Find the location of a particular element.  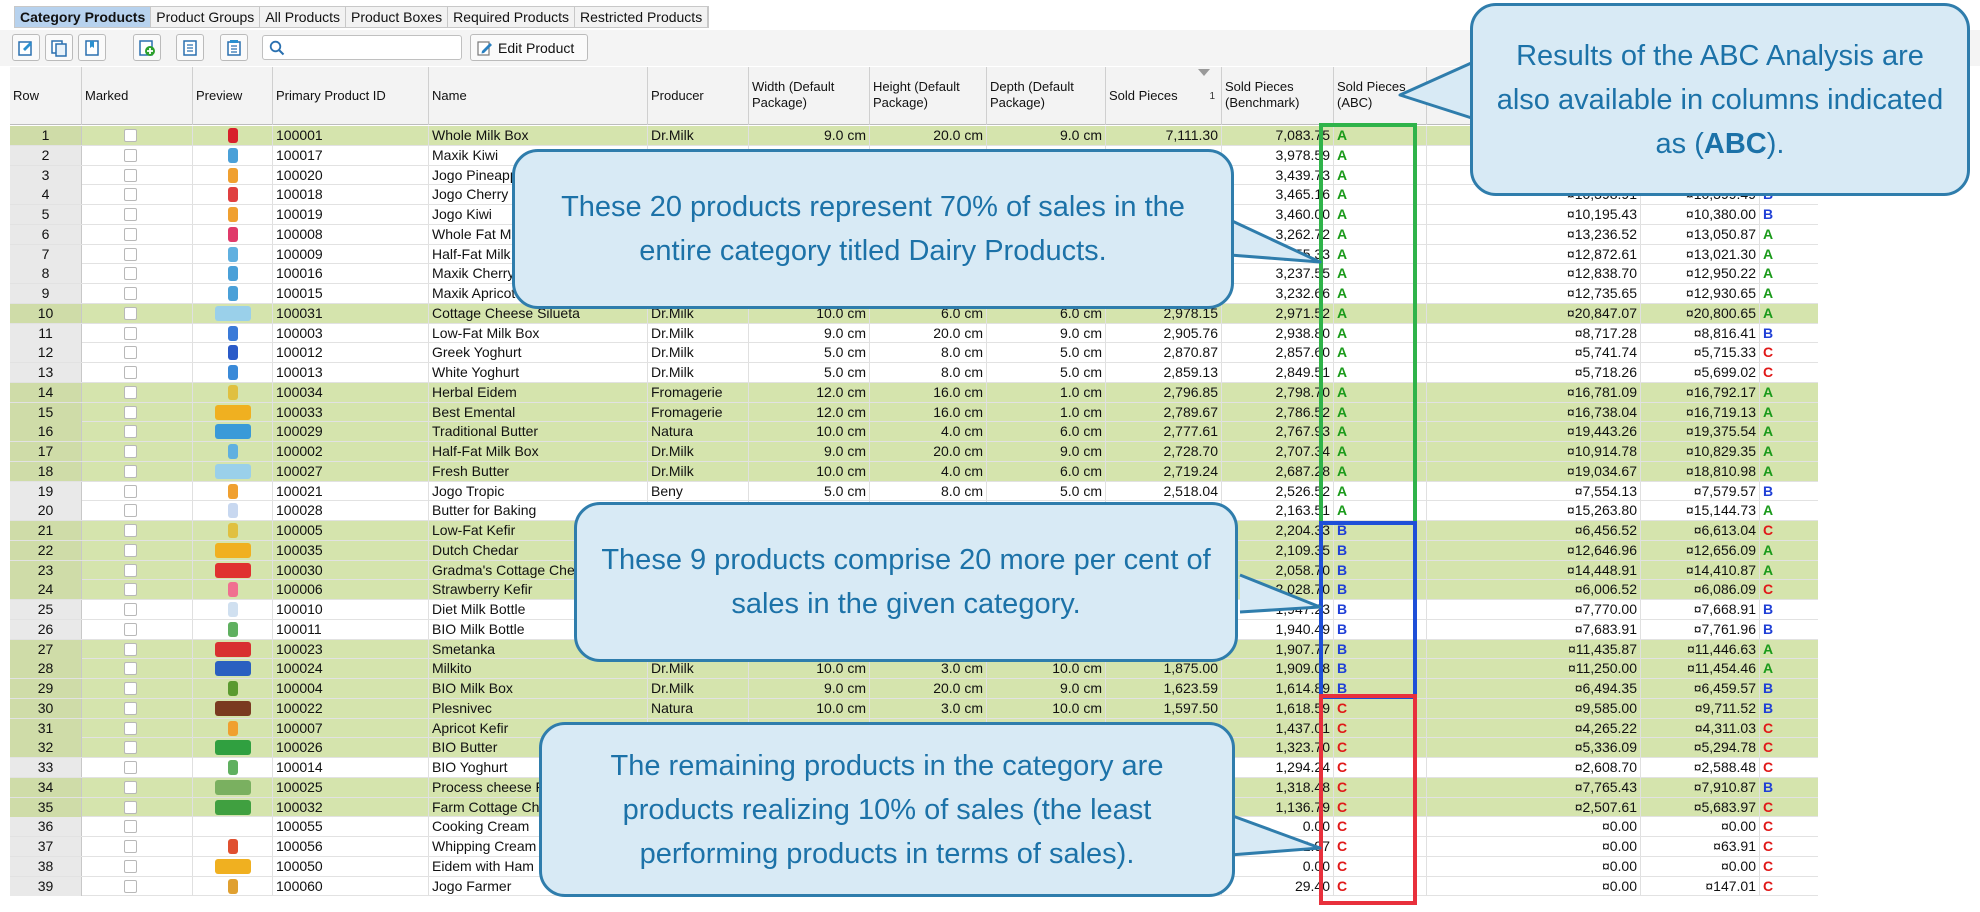

cell-sold-benchmark: 3,465.16 is located at coordinates (1278, 195).